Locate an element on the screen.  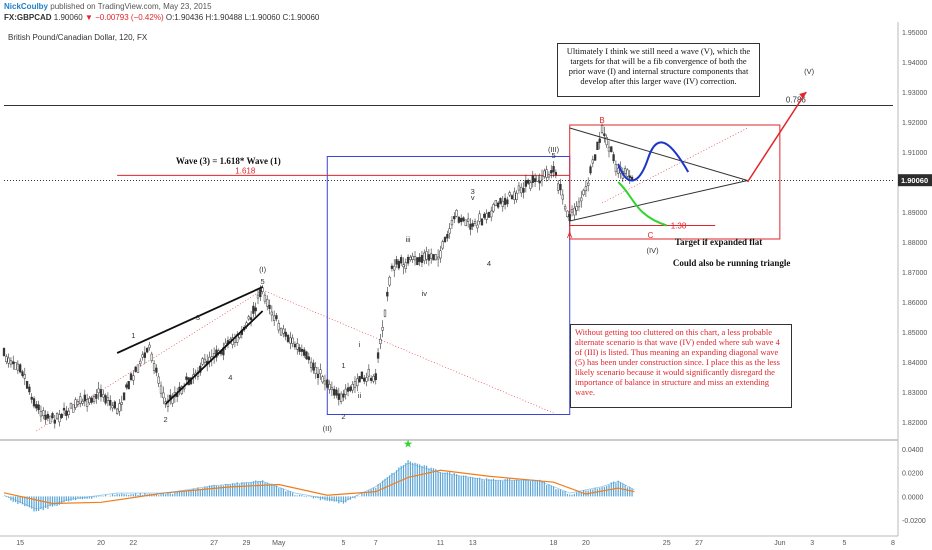
wedge-upper-line is located at coordinates (189, 320).